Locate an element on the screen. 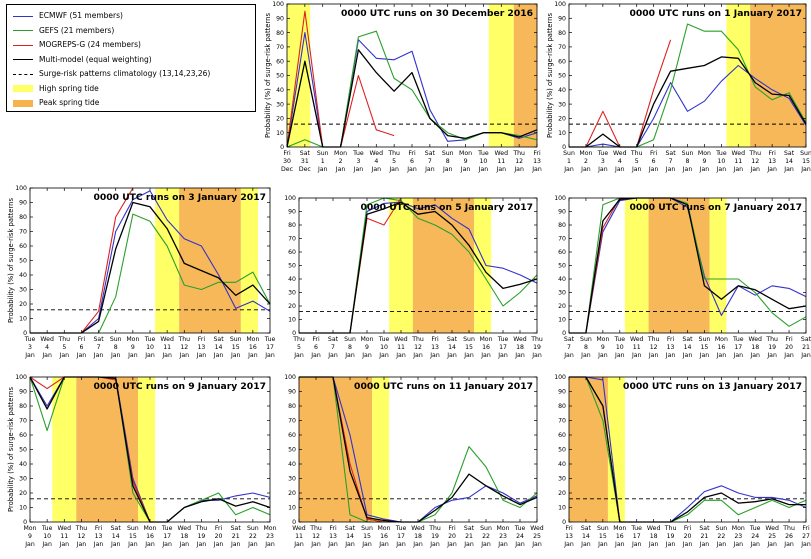 This screenshot has height=559, width=811. x-tick-label: 19 is located at coordinates (671, 536).